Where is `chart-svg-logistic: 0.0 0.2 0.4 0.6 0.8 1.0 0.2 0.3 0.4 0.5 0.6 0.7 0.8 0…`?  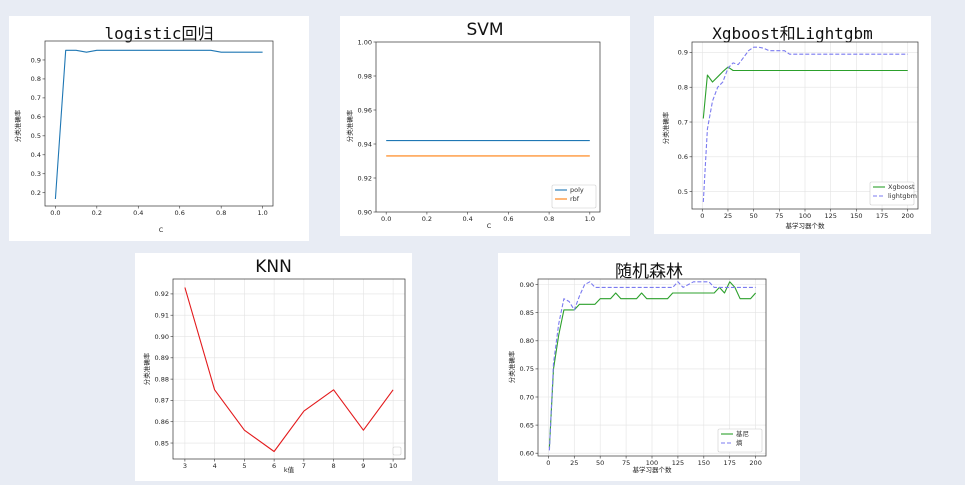
chart-svg-logistic: 0.0 0.2 0.4 0.6 0.8 1.0 0.2 0.3 0.4 0.5 0.6 0.7 0.8 0… is located at coordinates (143, 137).